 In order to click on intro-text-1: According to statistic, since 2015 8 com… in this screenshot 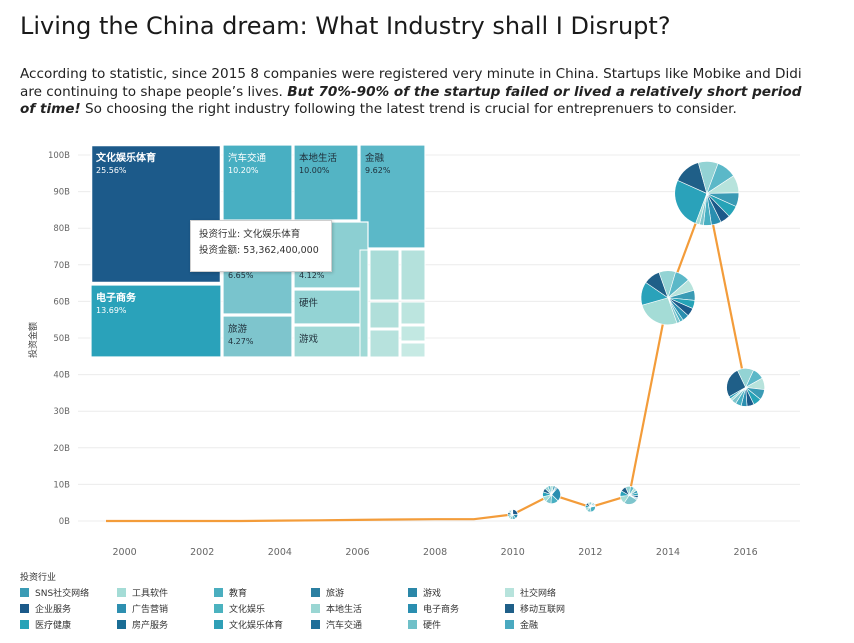, I will do `click(411, 83)`.